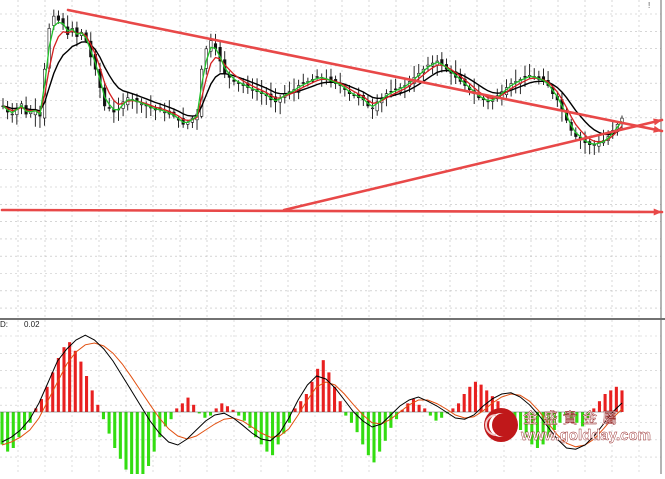 The width and height of the screenshot is (665, 479). I want to click on brand-name: 金 盛 貴 金 屬, so click(570, 418).